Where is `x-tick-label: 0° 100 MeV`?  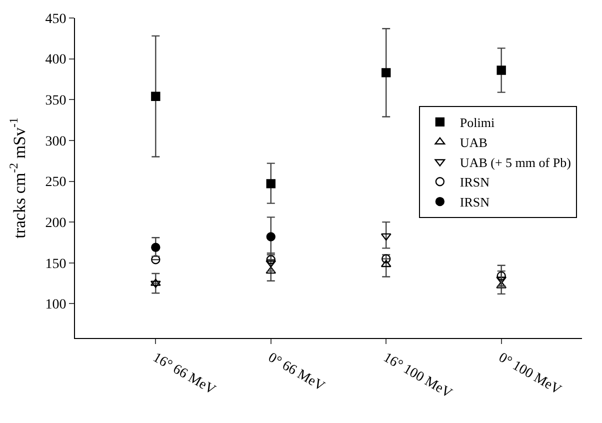 x-tick-label: 0° 100 MeV is located at coordinates (530, 374).